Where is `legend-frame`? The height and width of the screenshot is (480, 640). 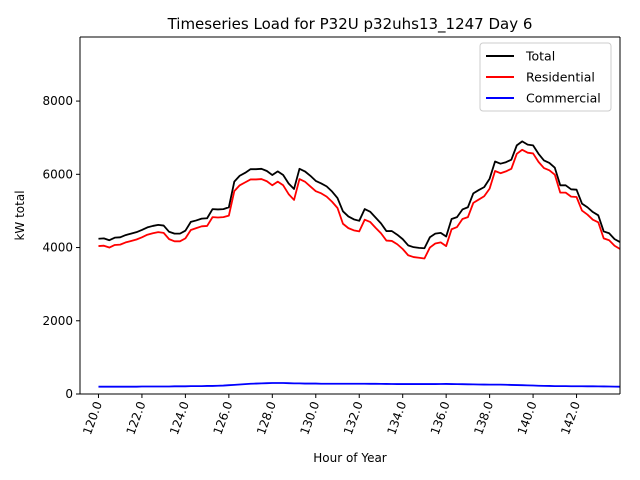 legend-frame is located at coordinates (545, 77).